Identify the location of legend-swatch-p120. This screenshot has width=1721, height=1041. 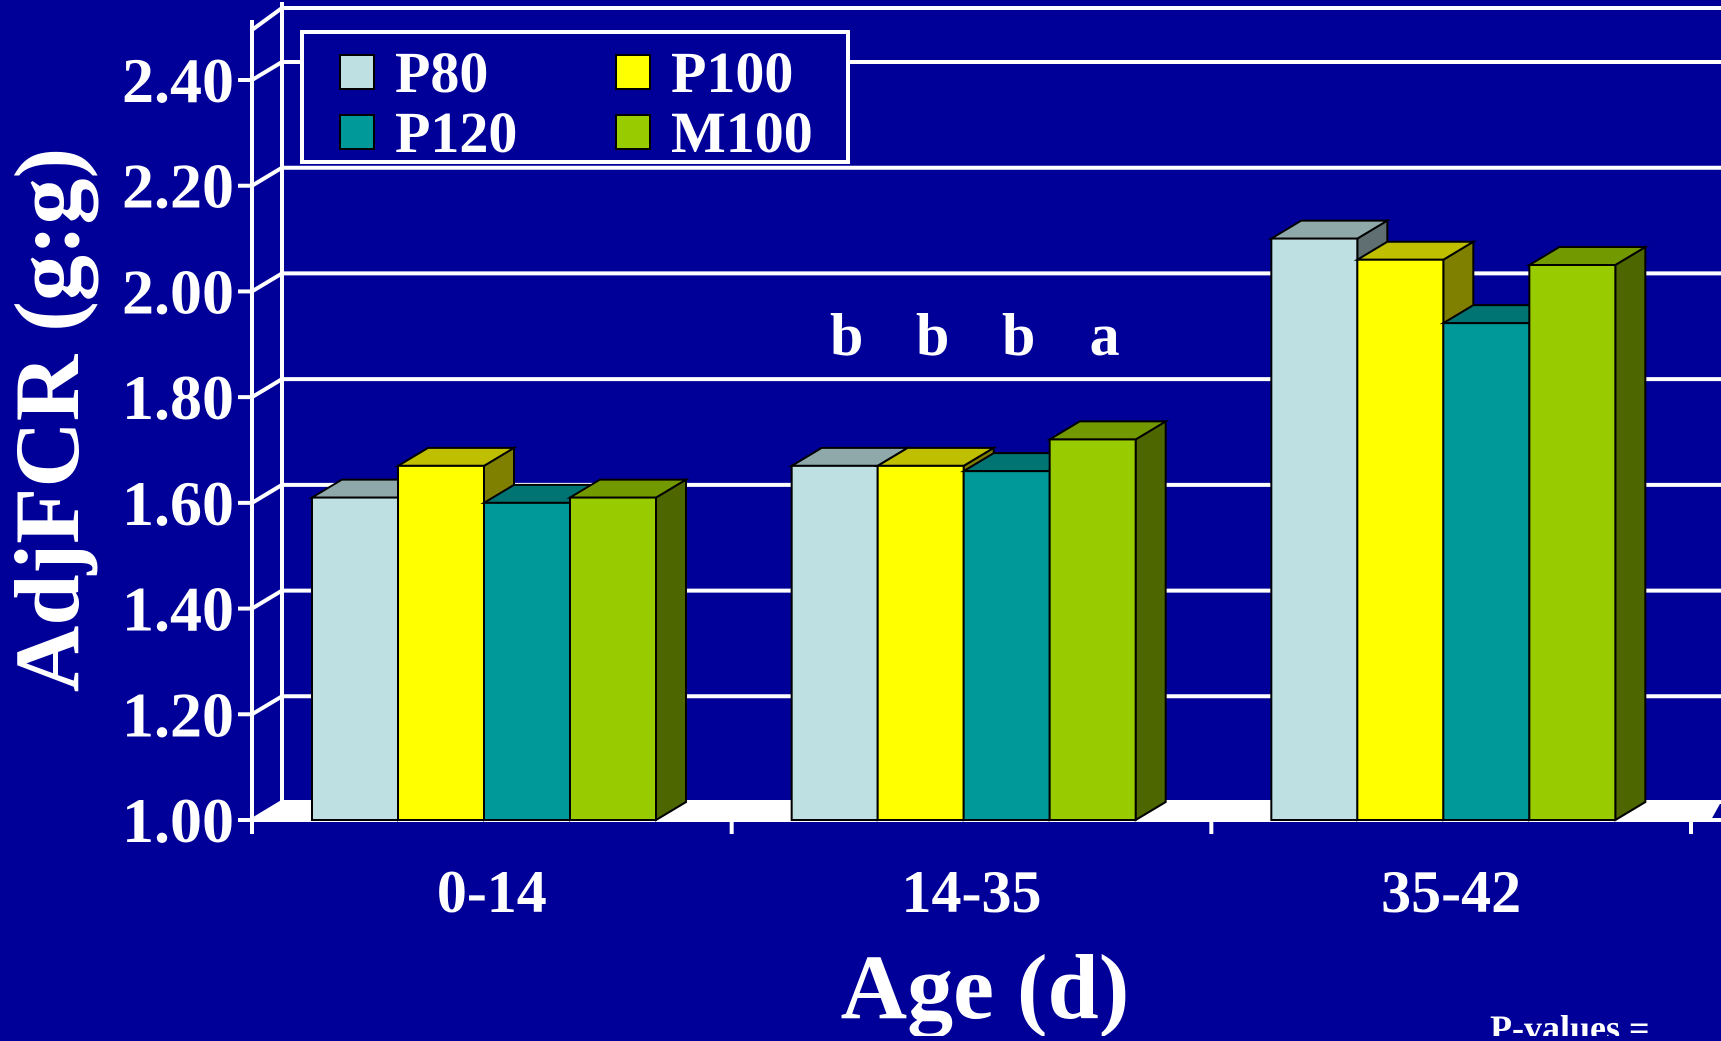
(357, 132).